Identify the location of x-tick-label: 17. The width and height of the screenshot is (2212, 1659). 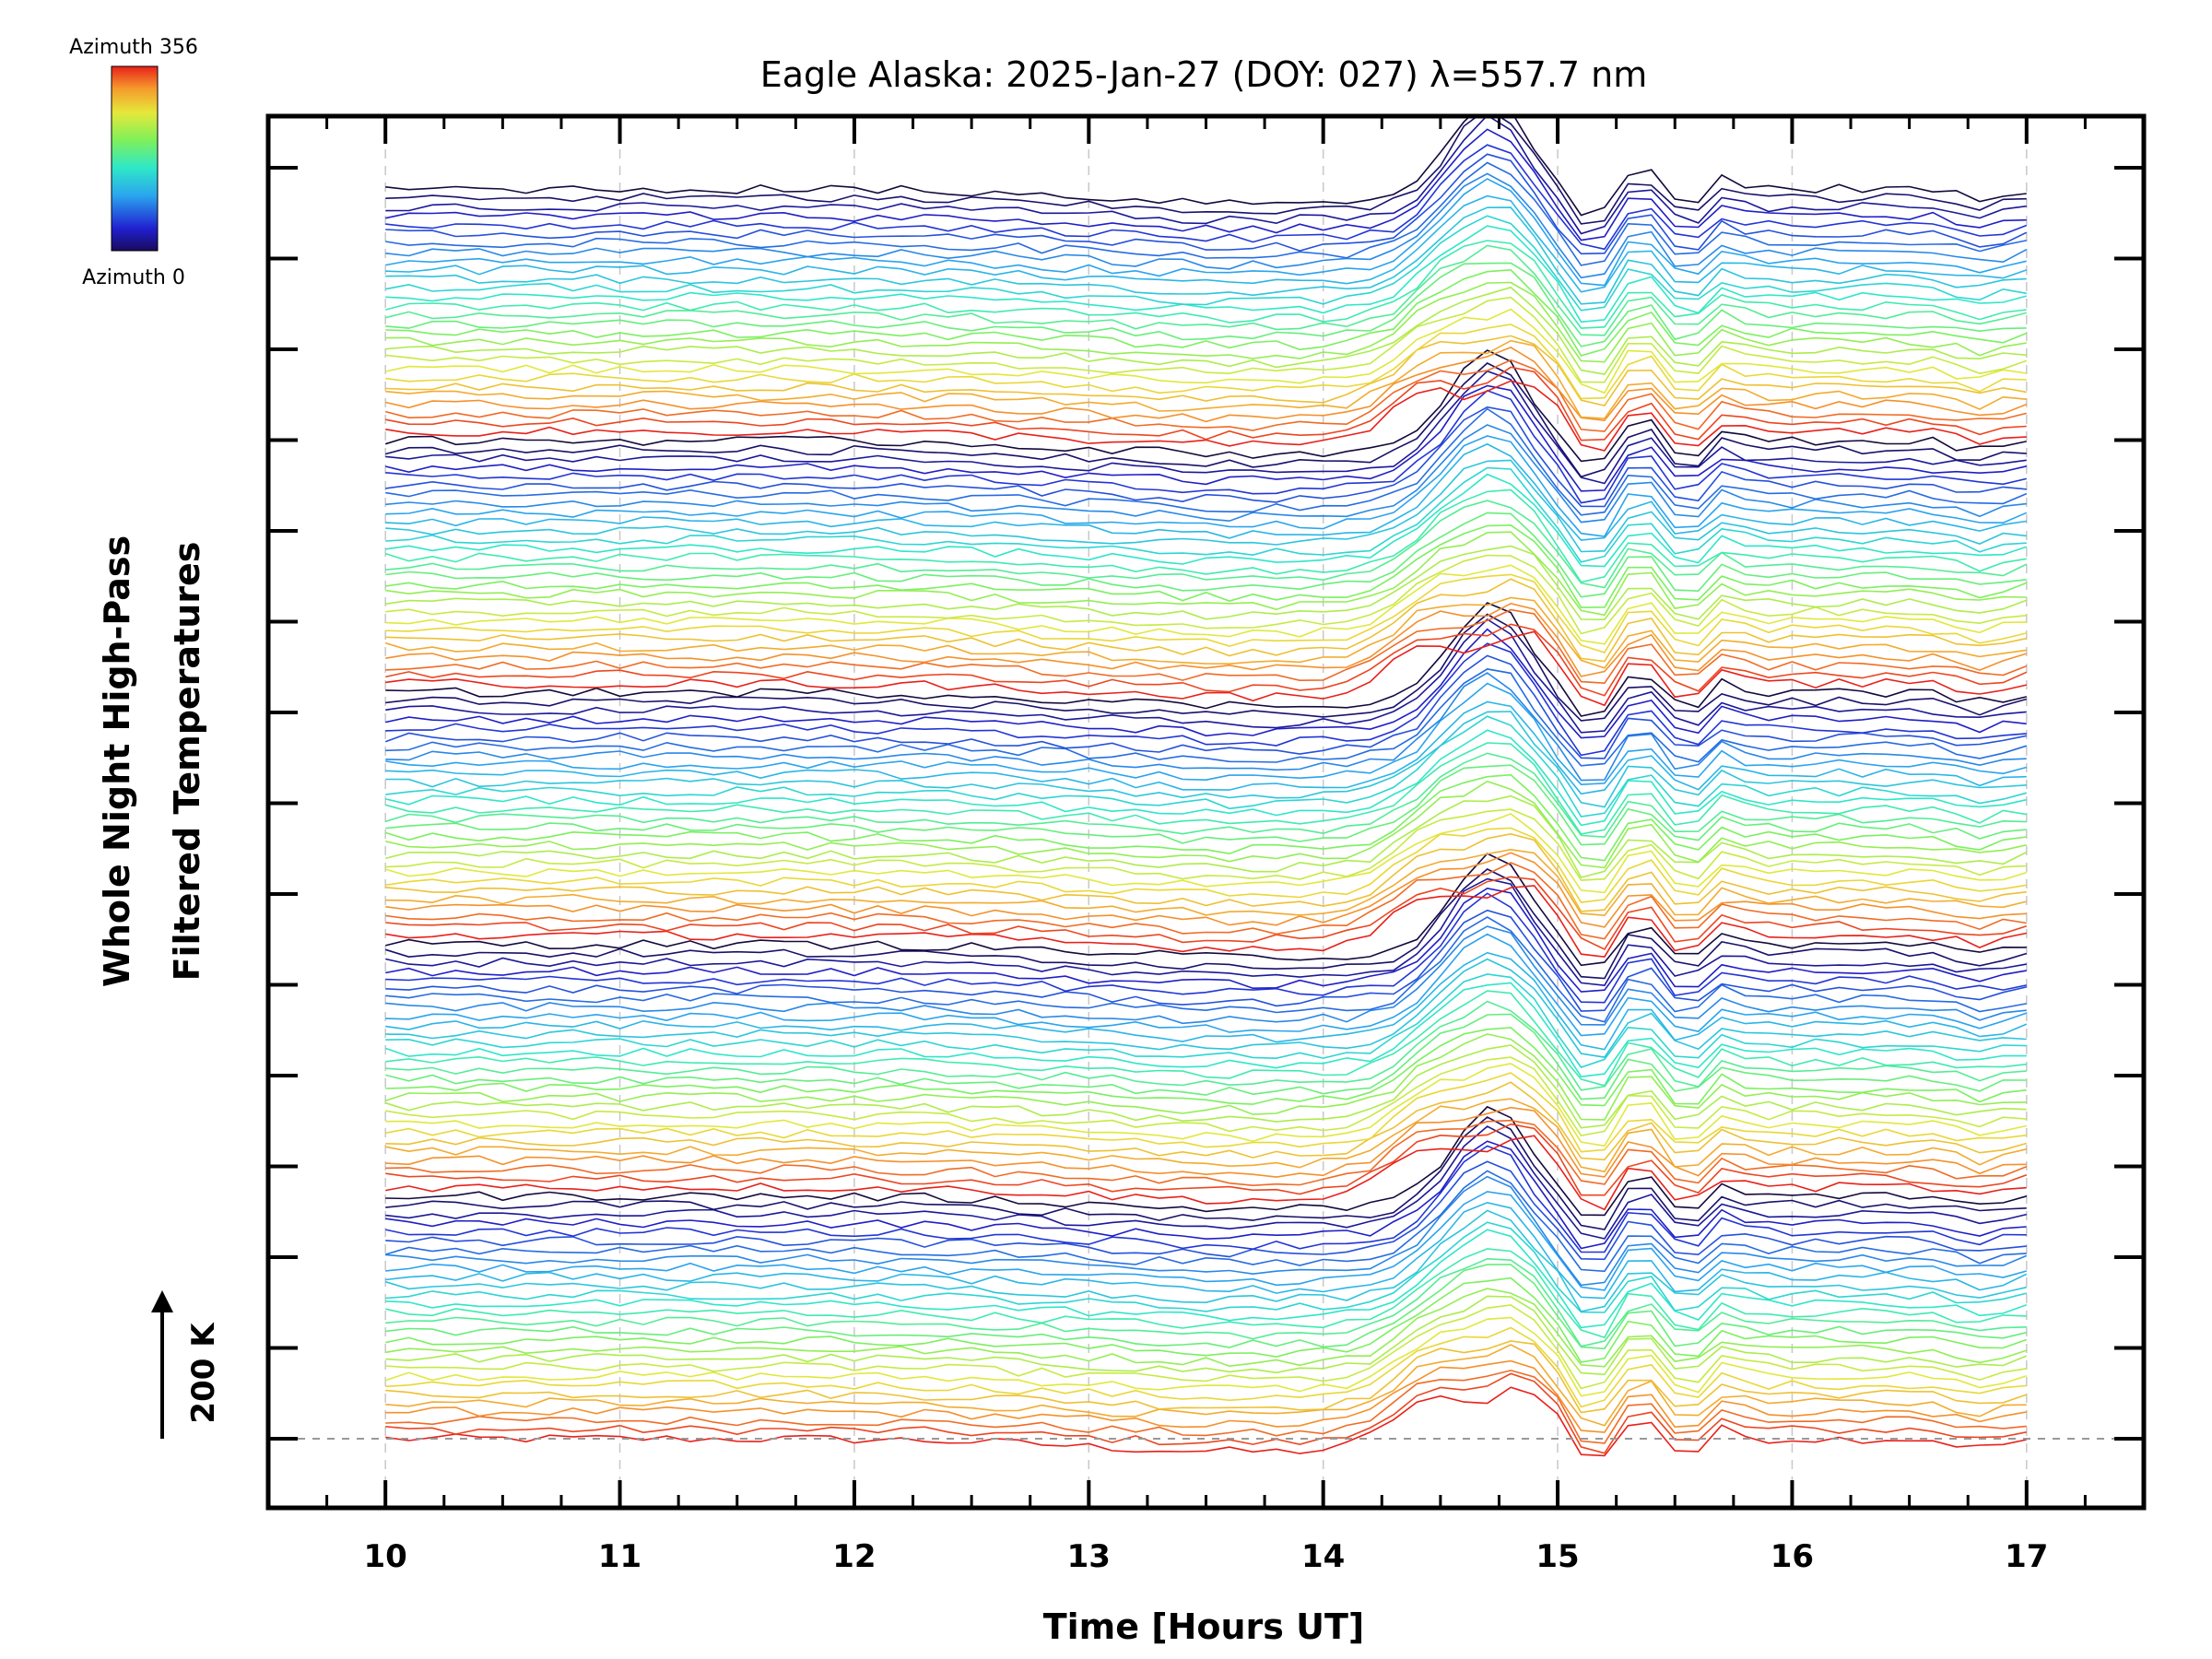
(2026, 1556).